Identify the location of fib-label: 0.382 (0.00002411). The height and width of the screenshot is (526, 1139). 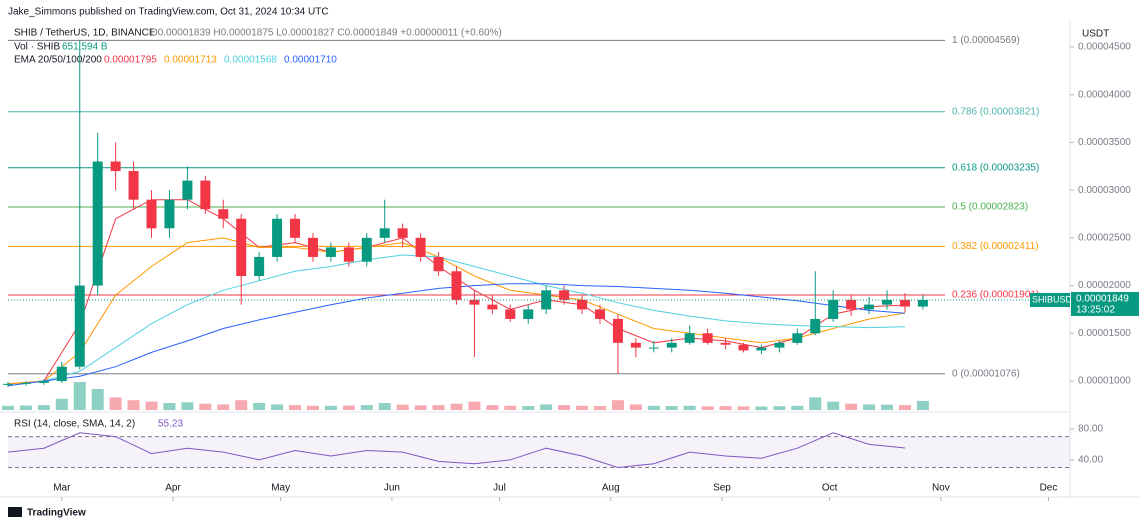
(995, 246).